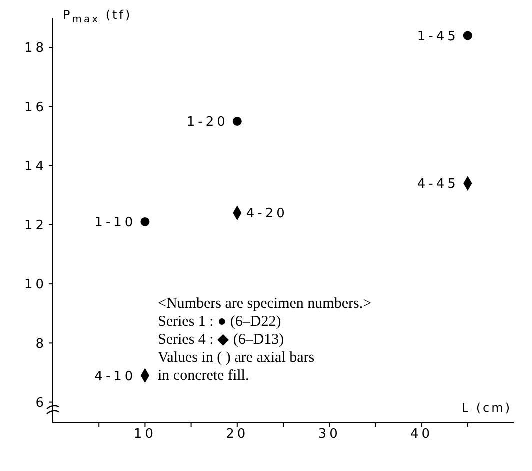  I want to click on x-tick-label: 30, so click(329, 434).